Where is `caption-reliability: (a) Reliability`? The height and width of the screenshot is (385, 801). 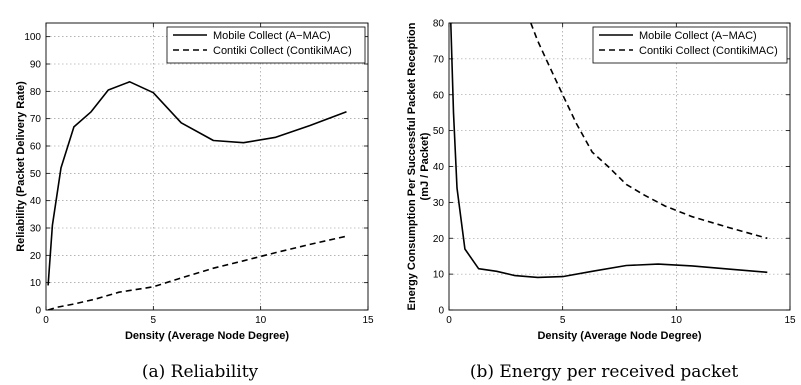 caption-reliability: (a) Reliability is located at coordinates (200, 372).